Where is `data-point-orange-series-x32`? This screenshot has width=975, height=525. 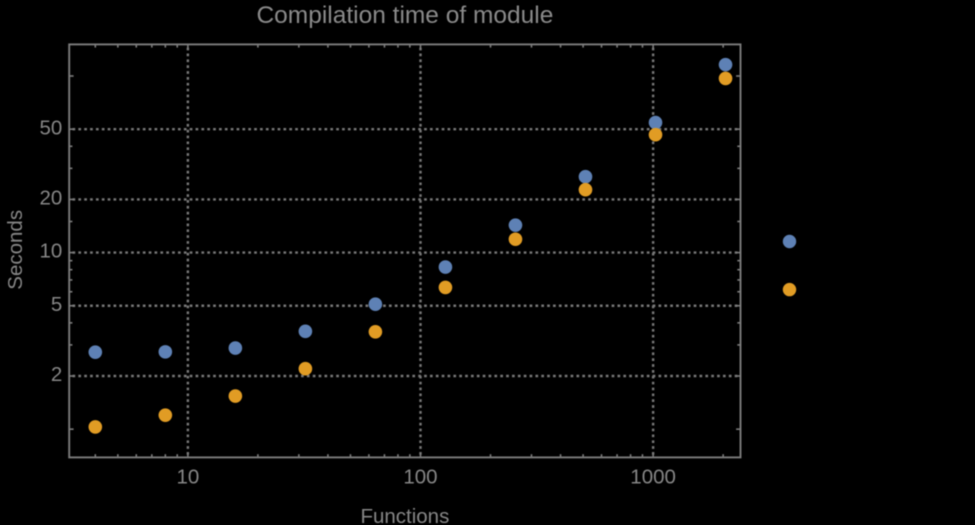
data-point-orange-series-x32 is located at coordinates (305, 368).